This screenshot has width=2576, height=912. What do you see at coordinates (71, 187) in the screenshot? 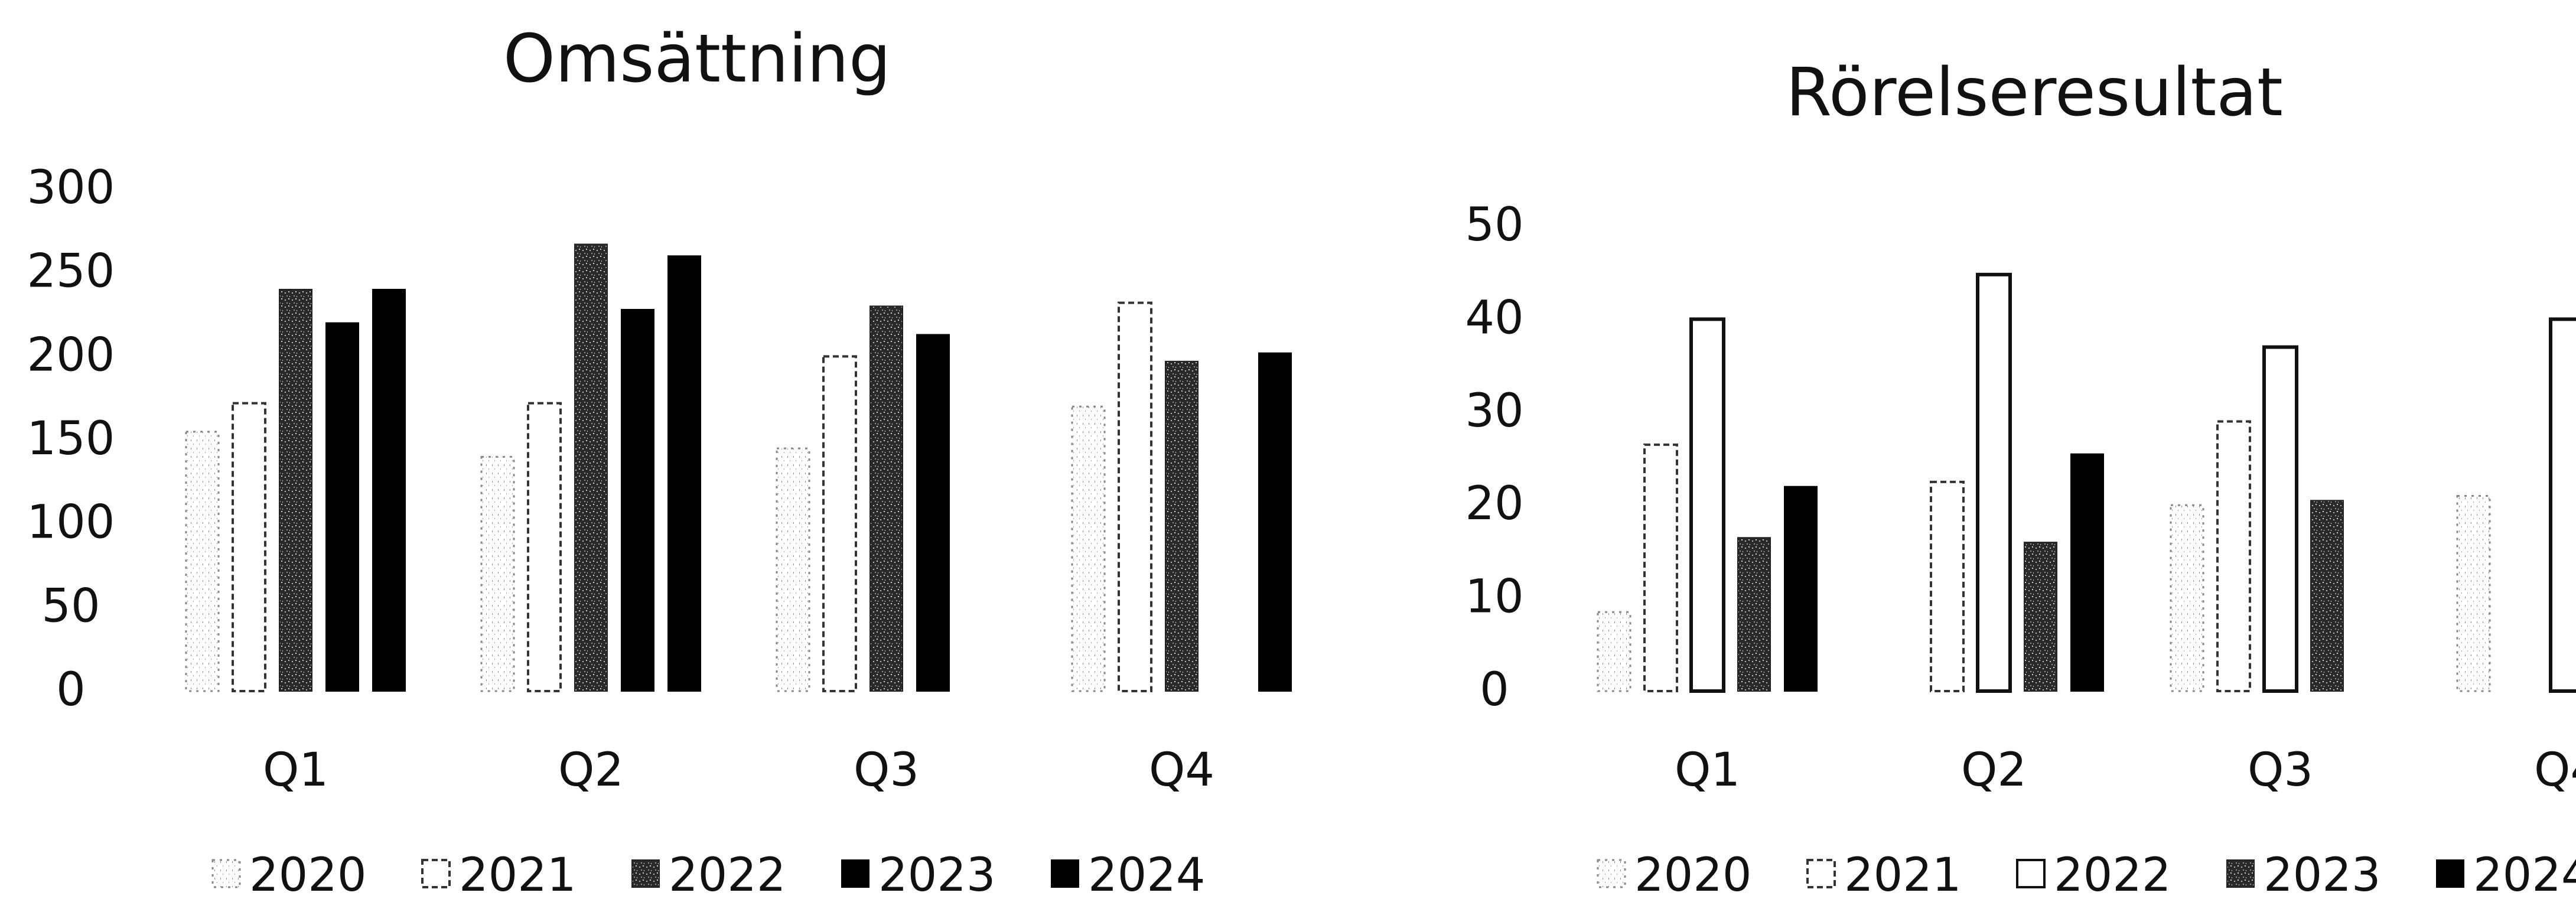
I see `y-tick-label: 300` at bounding box center [71, 187].